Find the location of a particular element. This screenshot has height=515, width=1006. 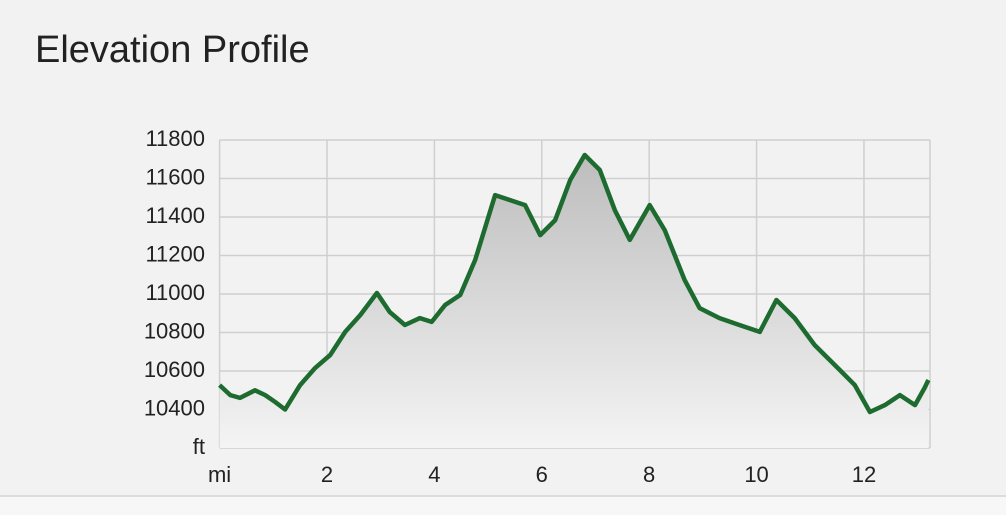

chart-title: Elevation Profile is located at coordinates (172, 50).